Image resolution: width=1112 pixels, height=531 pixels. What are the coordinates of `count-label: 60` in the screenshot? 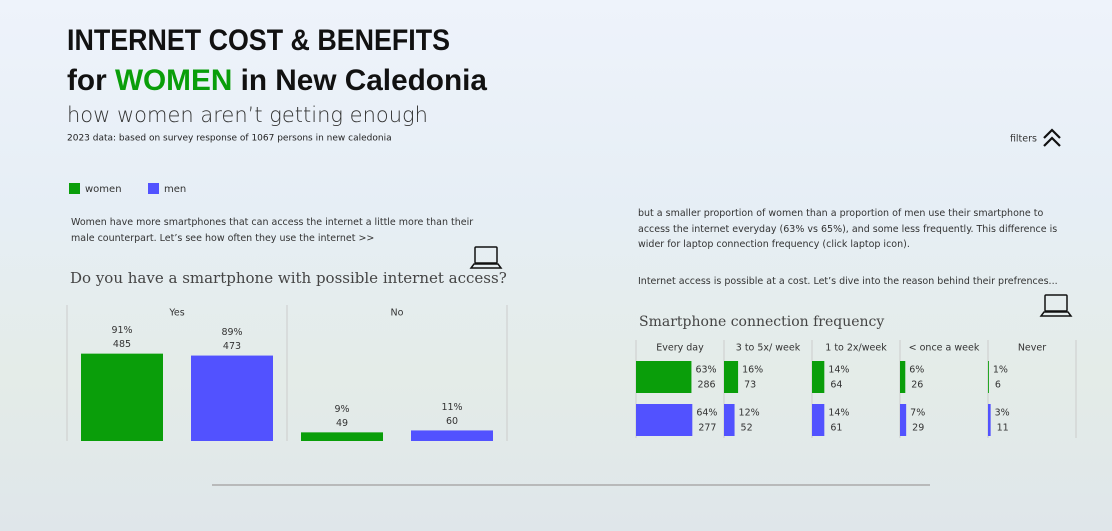 It's located at (452, 421).